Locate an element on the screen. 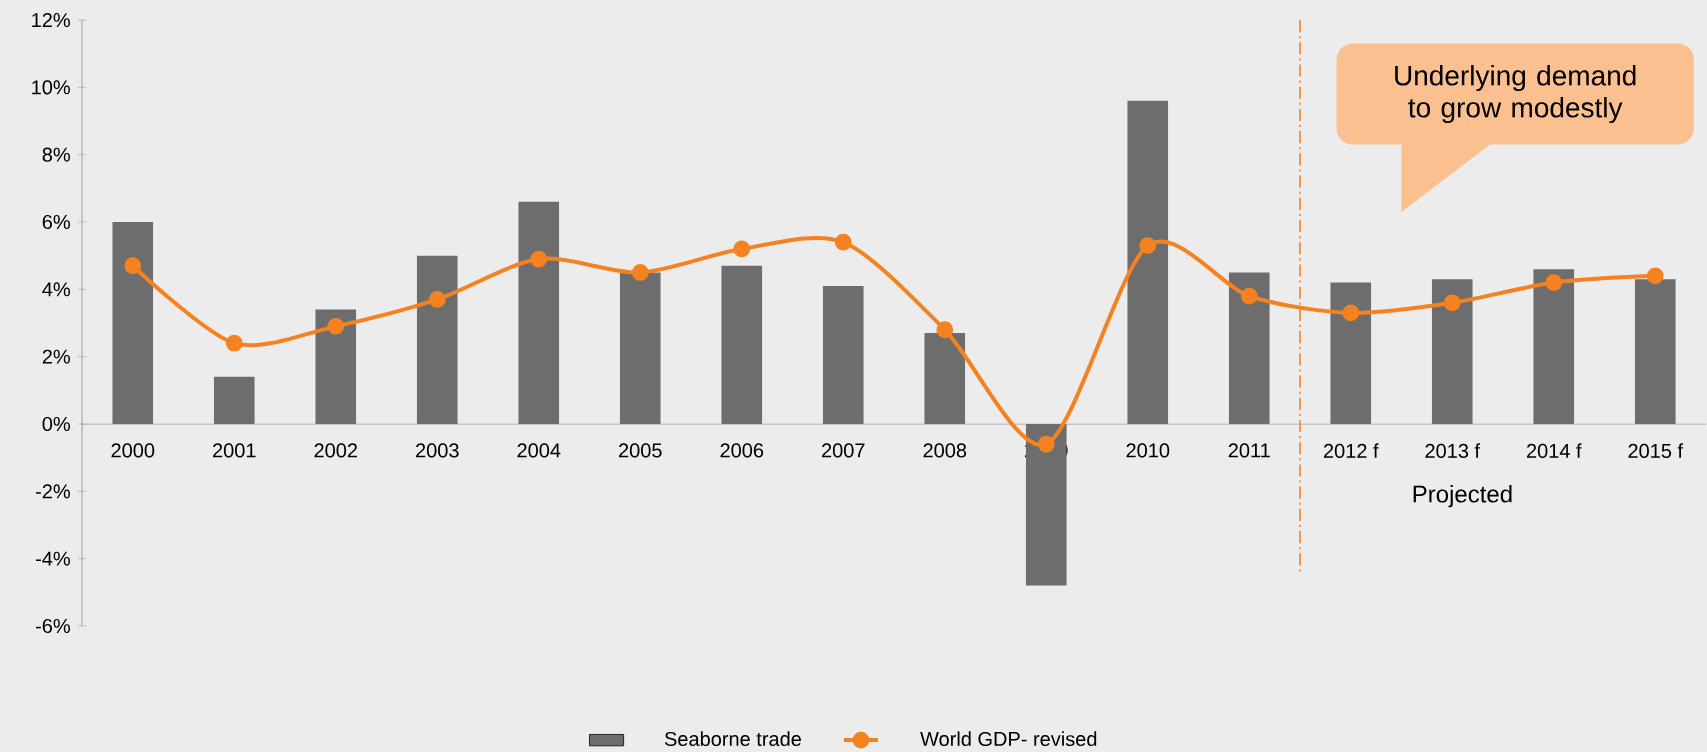  x-tick-label: 2010 is located at coordinates (1148, 450).